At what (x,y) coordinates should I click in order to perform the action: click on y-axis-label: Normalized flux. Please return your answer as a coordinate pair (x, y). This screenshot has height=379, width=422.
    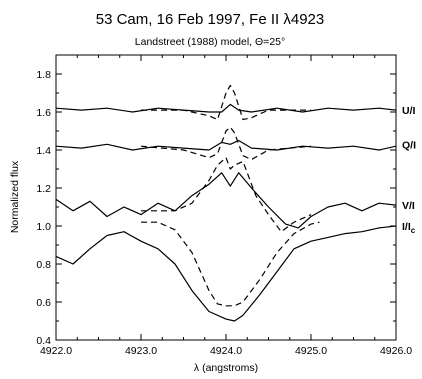
    Looking at the image, I should click on (15, 196).